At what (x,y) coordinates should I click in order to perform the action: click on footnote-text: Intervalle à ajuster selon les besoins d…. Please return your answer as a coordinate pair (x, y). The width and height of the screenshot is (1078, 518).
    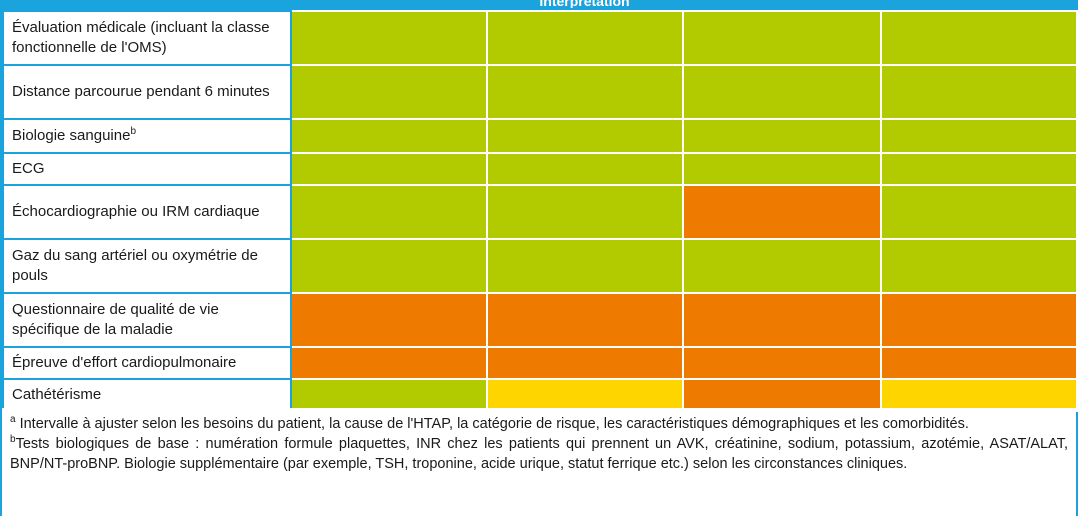
    Looking at the image, I should click on (494, 424).